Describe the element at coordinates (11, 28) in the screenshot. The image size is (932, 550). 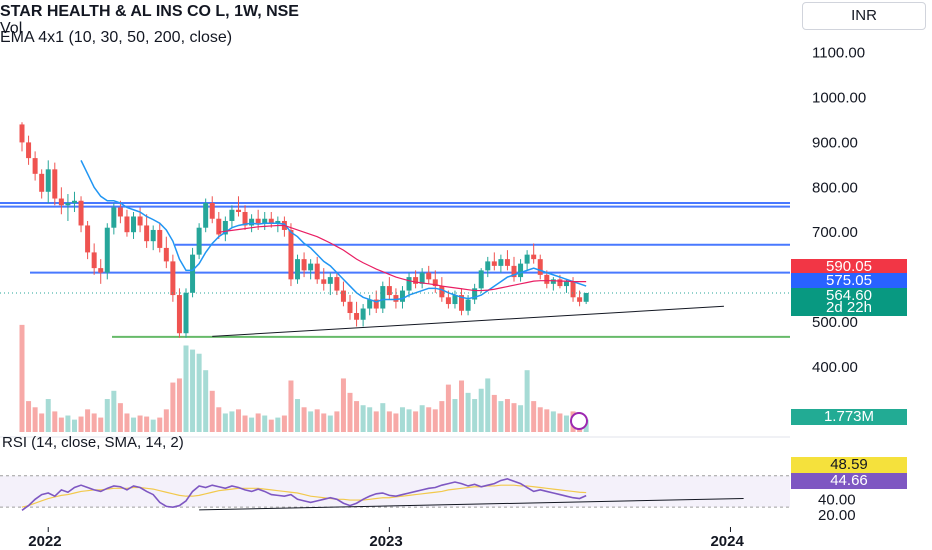
I see `volume-legend: Vol` at that location.